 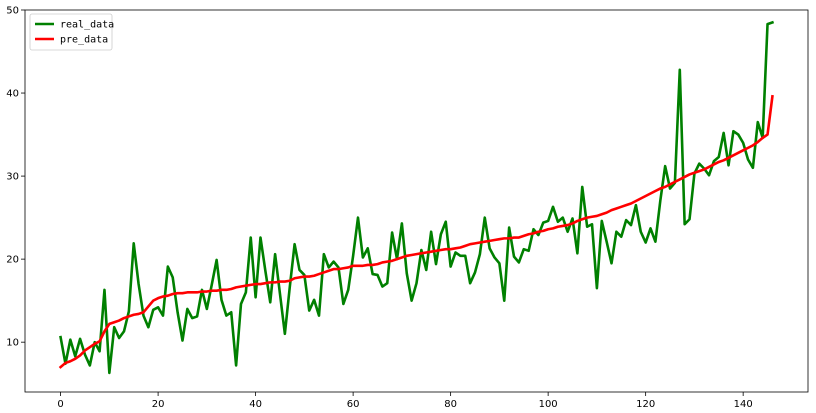 I want to click on x-tick-label: 120, so click(x=645, y=404).